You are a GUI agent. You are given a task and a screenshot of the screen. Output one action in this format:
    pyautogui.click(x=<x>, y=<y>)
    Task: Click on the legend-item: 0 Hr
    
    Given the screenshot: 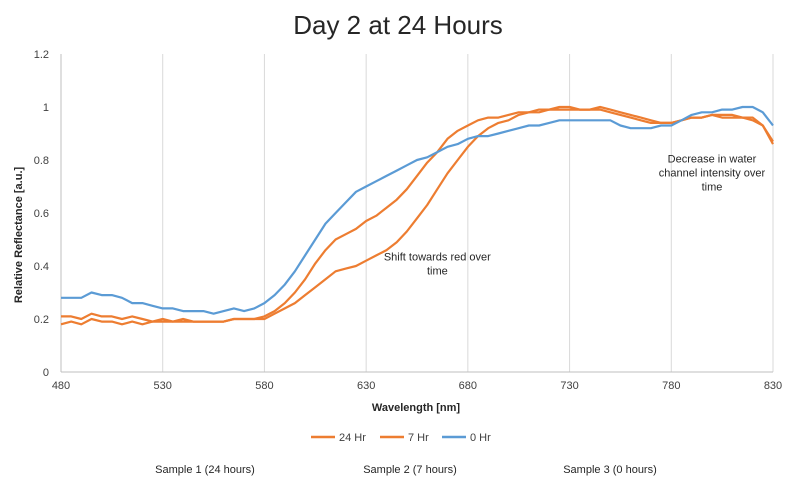 What is the action you would take?
    pyautogui.click(x=466, y=438)
    